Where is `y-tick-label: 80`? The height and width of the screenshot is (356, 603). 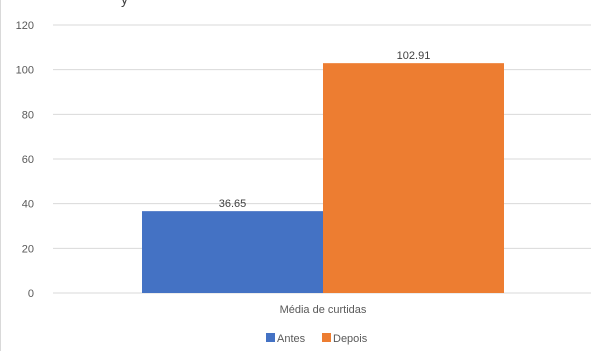
y-tick-label: 80 is located at coordinates (28, 115).